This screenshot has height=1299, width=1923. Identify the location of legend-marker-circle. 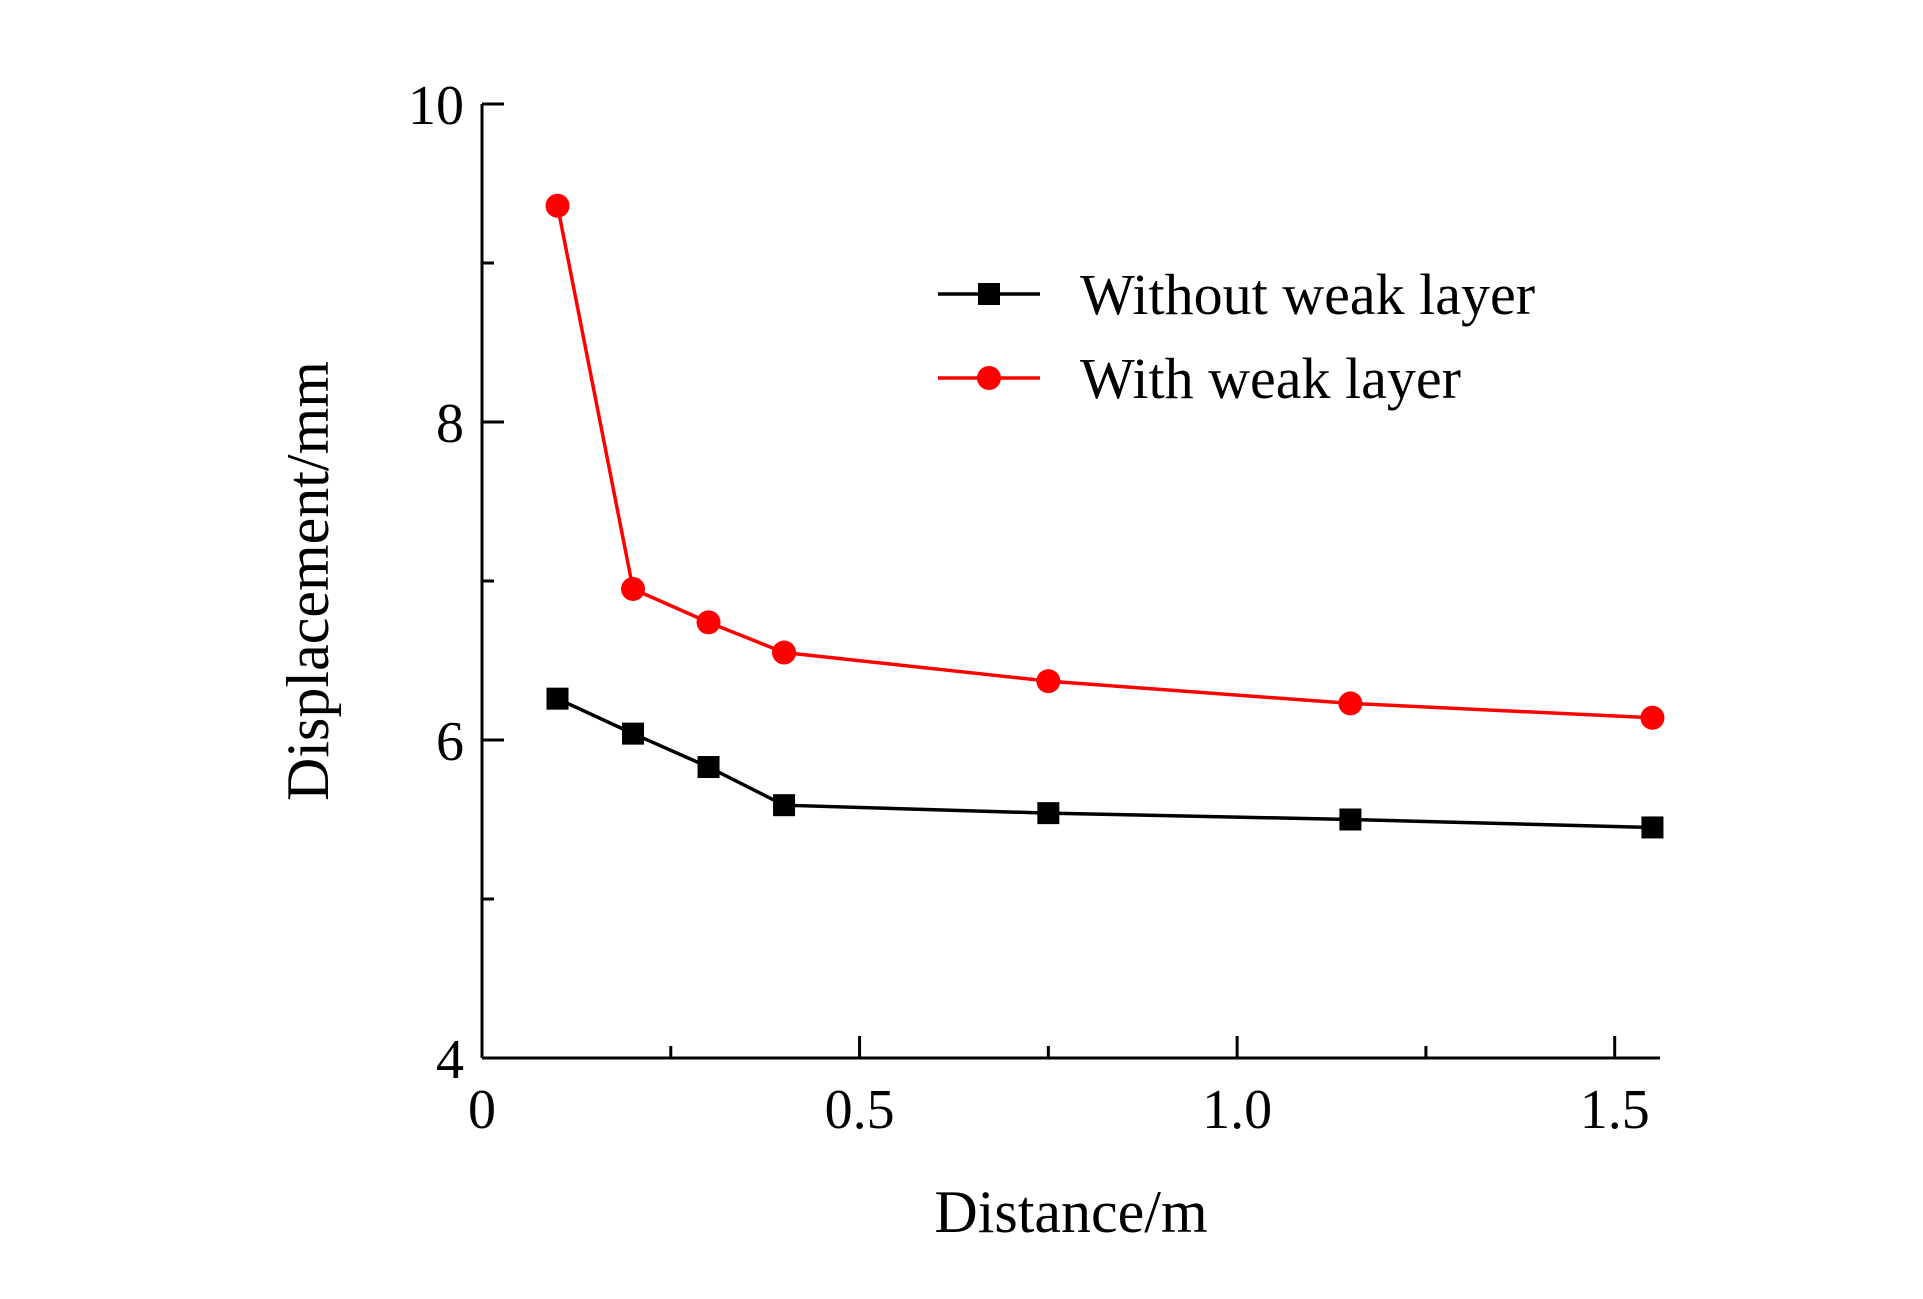
(989, 378).